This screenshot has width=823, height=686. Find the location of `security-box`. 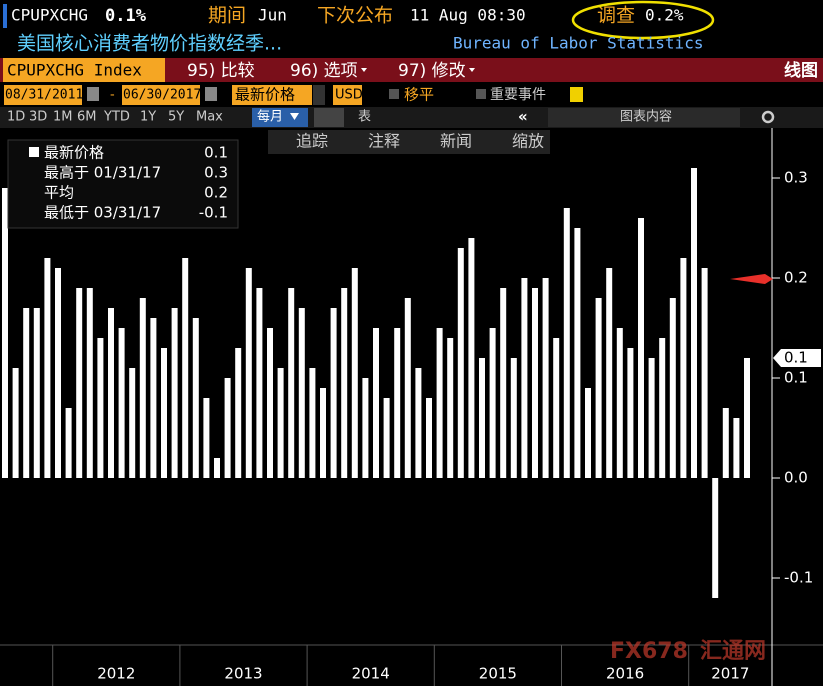

security-box is located at coordinates (84, 70).